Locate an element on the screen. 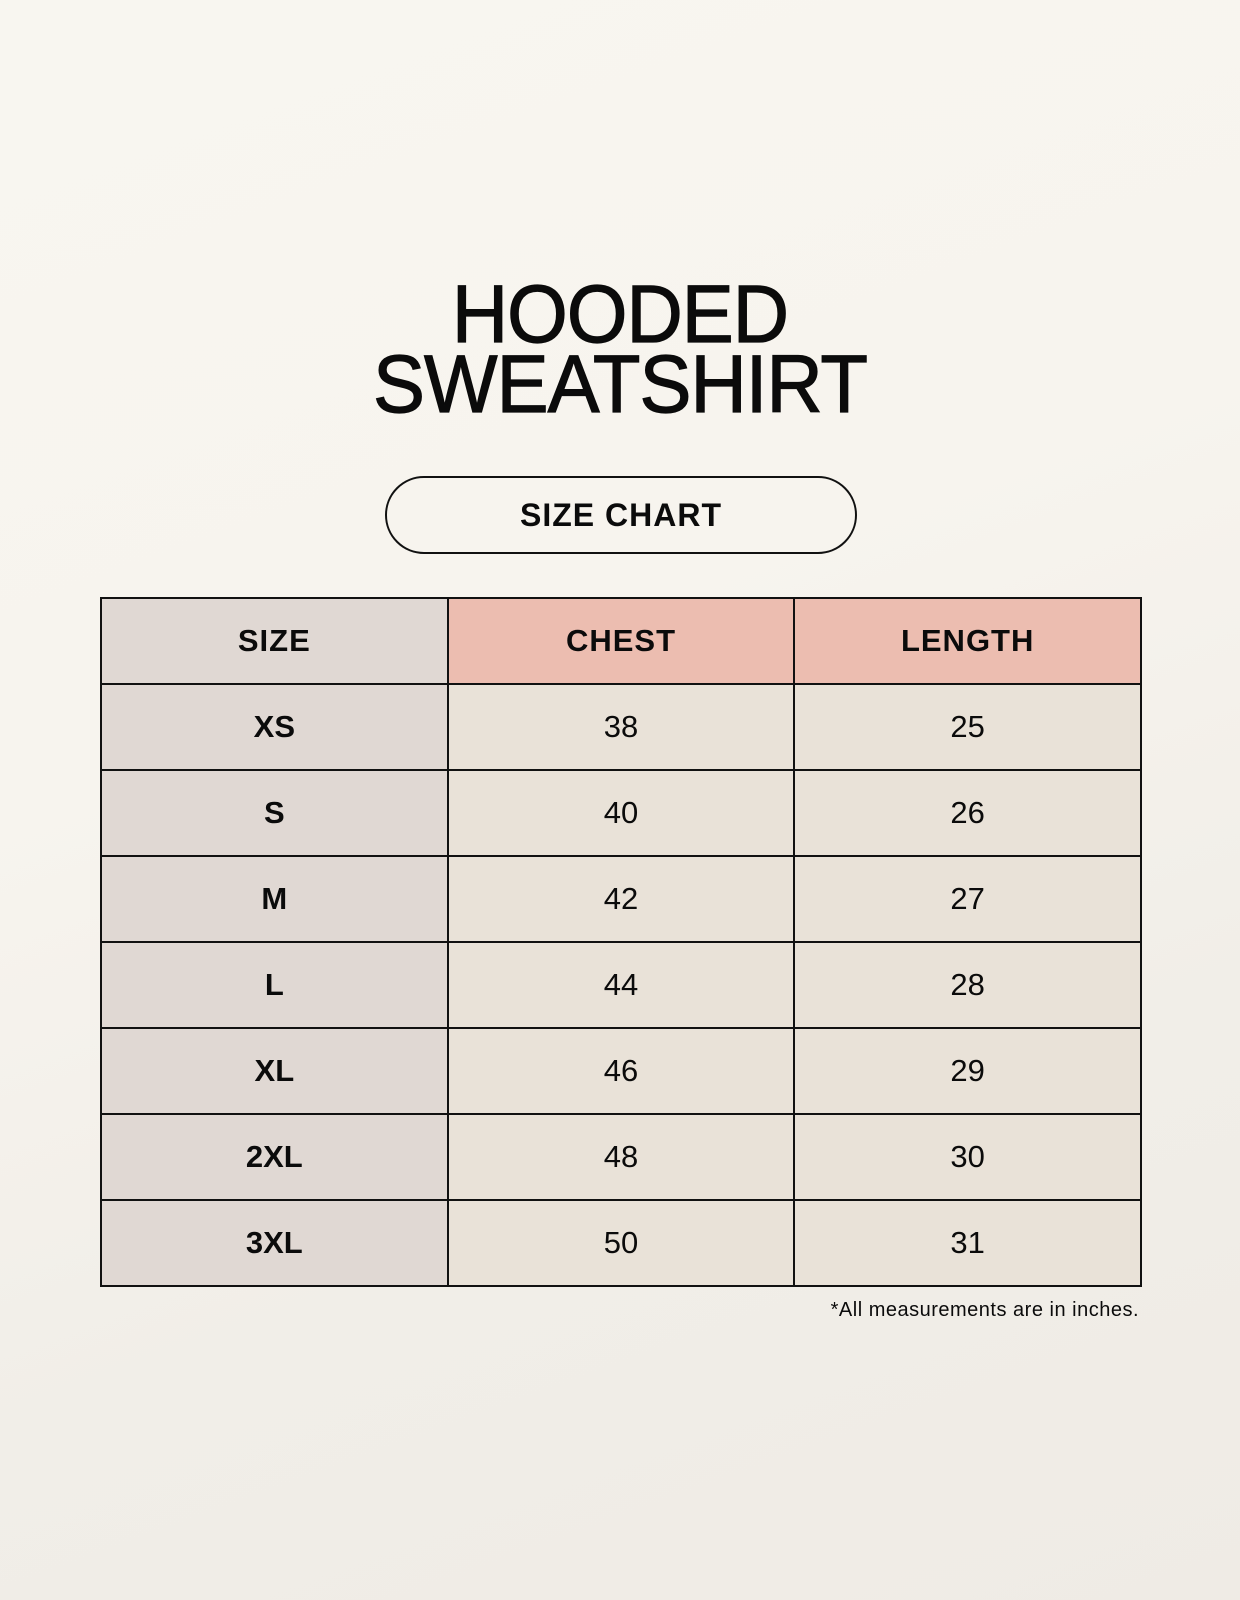  length-cell: 31 is located at coordinates (967, 1243).